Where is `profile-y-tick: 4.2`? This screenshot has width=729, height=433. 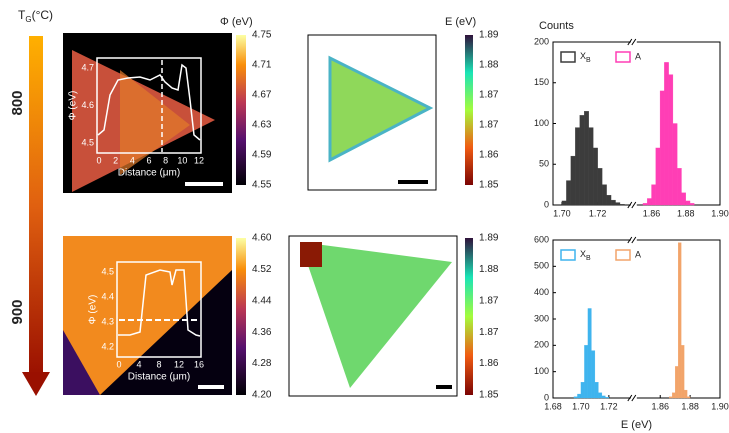
profile-y-tick: 4.2 is located at coordinates (107, 346).